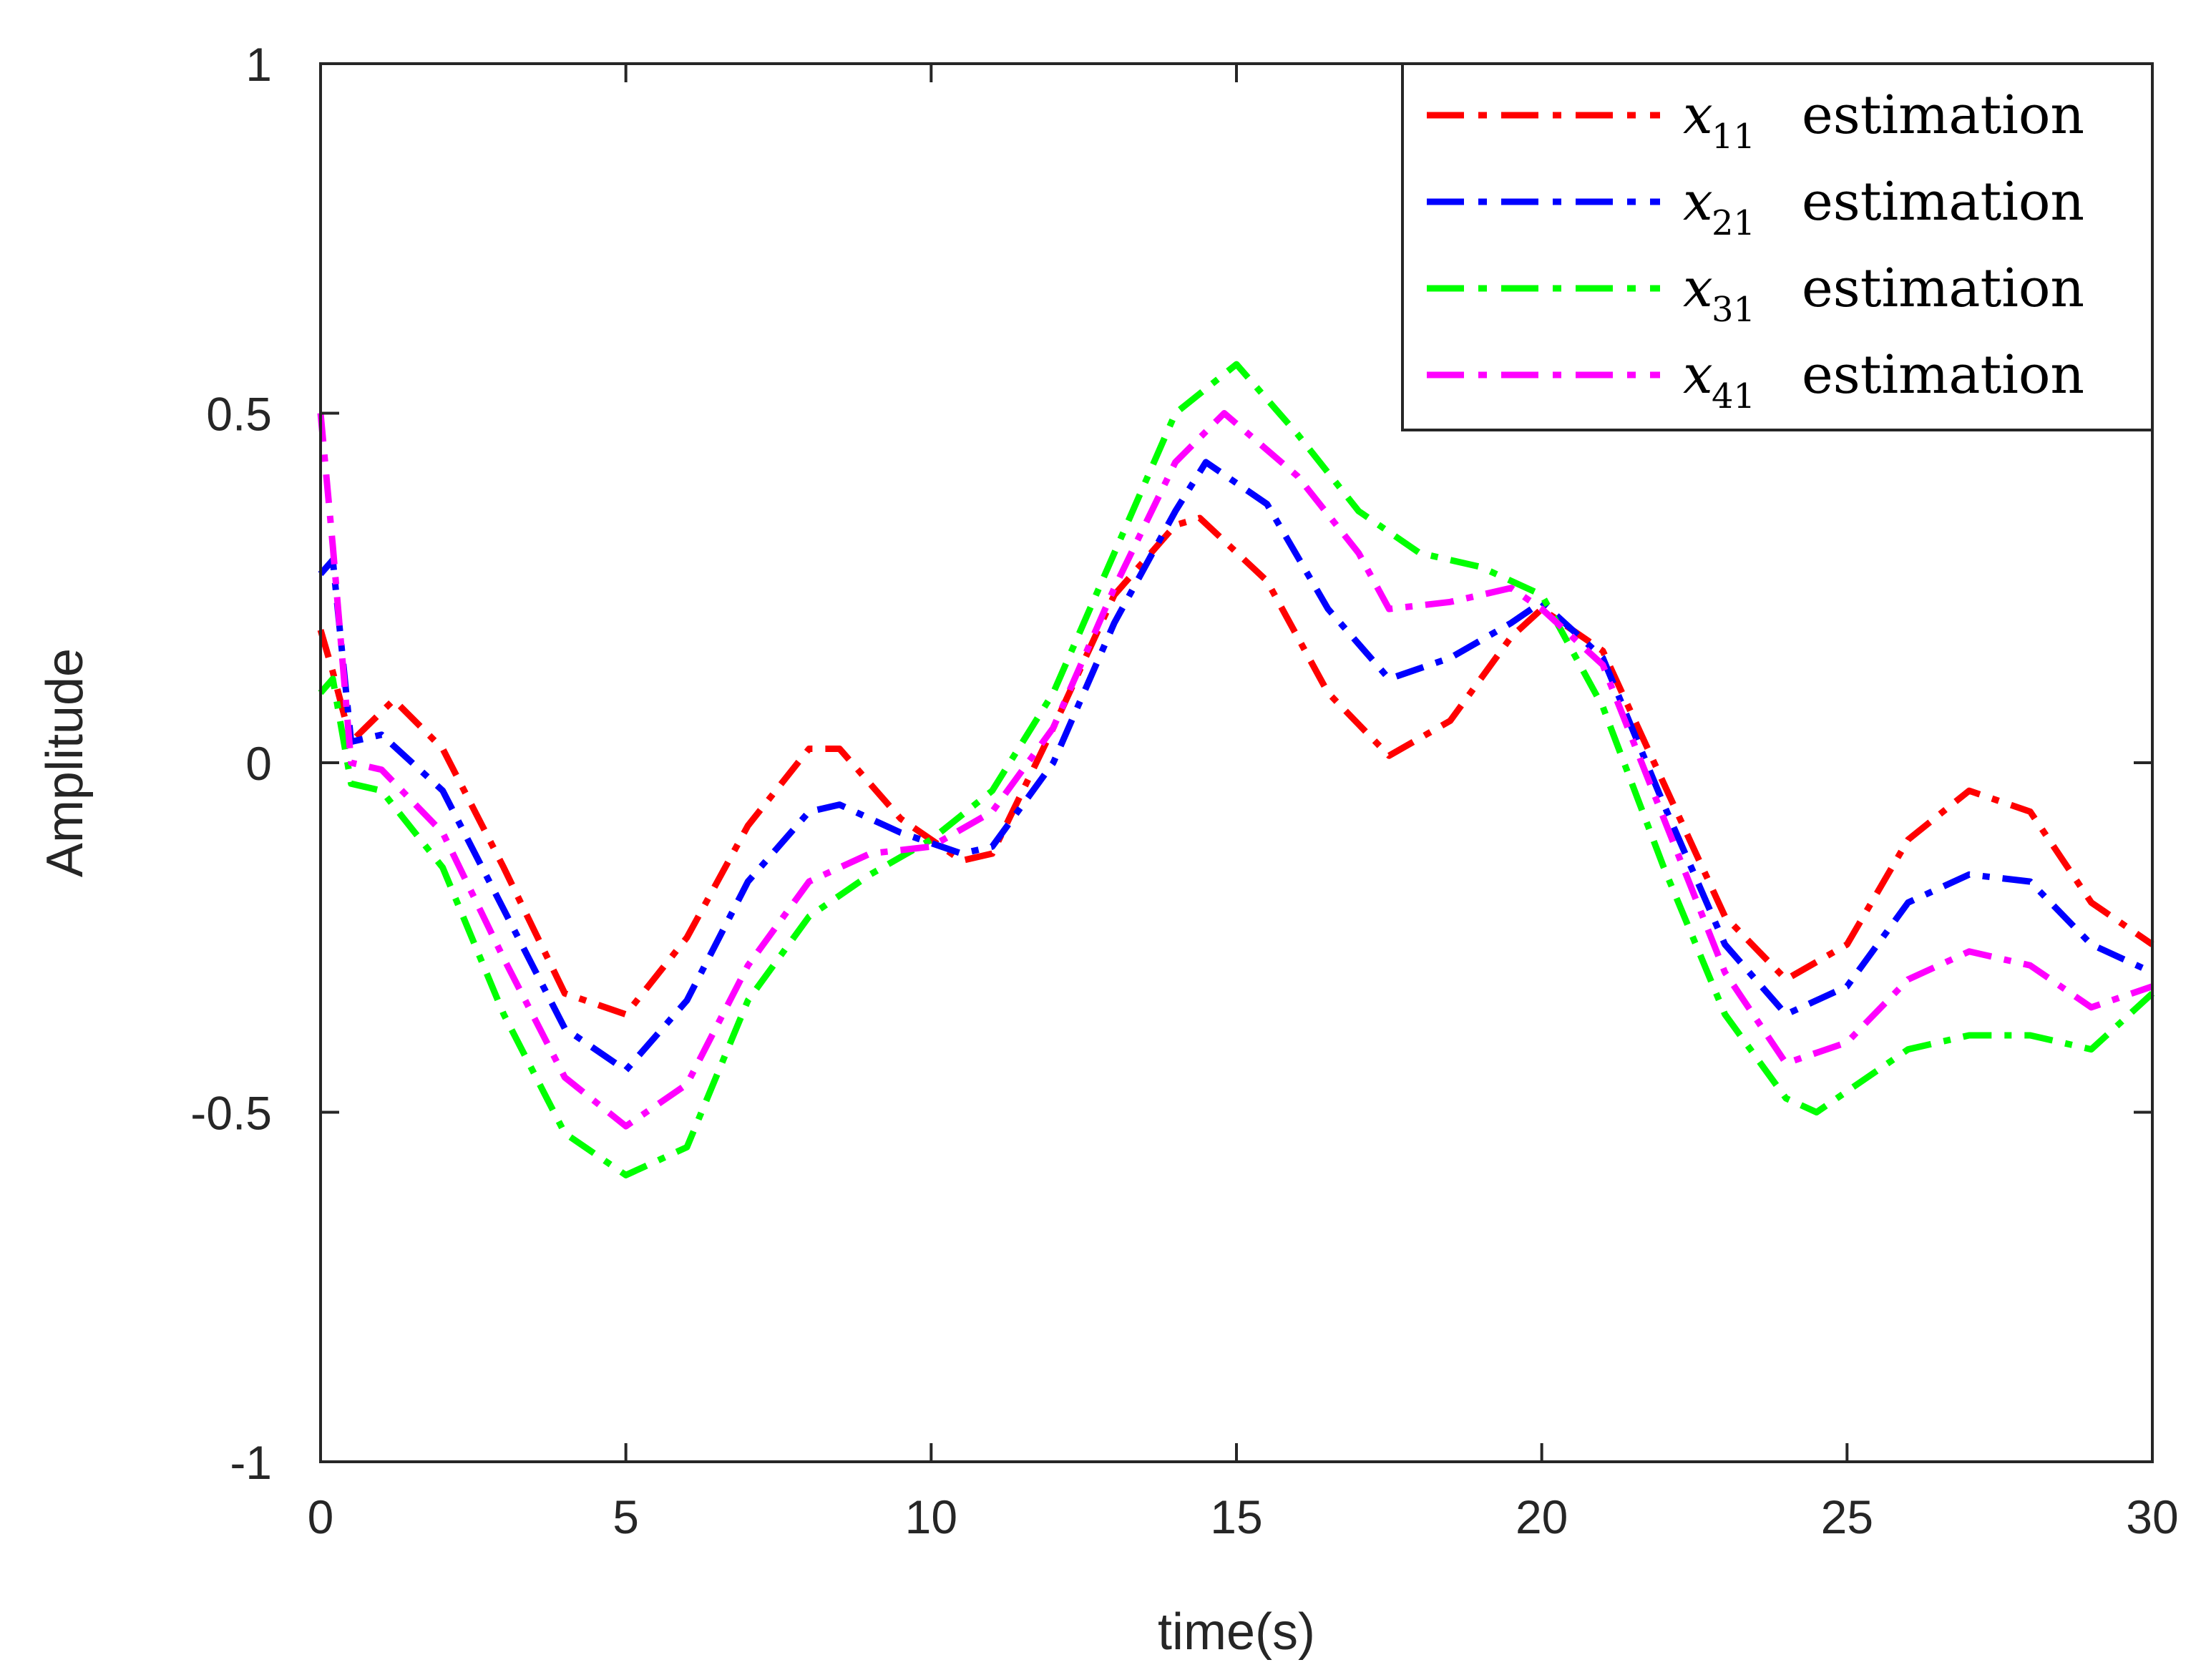 Image resolution: width=2201 pixels, height=1680 pixels. Describe the element at coordinates (65, 762) in the screenshot. I see `y-axis-label: Amplitude` at that location.